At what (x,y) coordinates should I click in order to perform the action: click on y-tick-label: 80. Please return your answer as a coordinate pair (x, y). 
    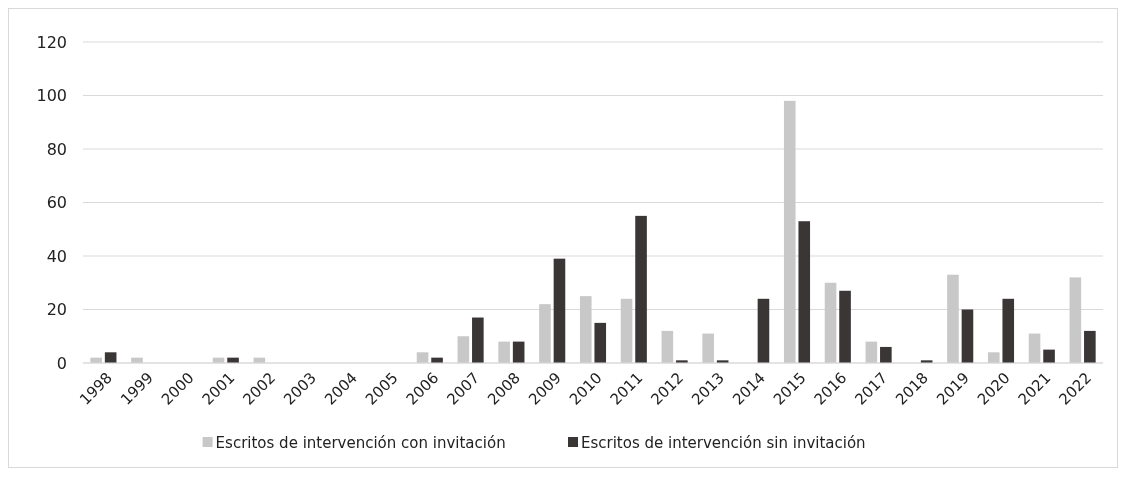
    Looking at the image, I should click on (56, 149).